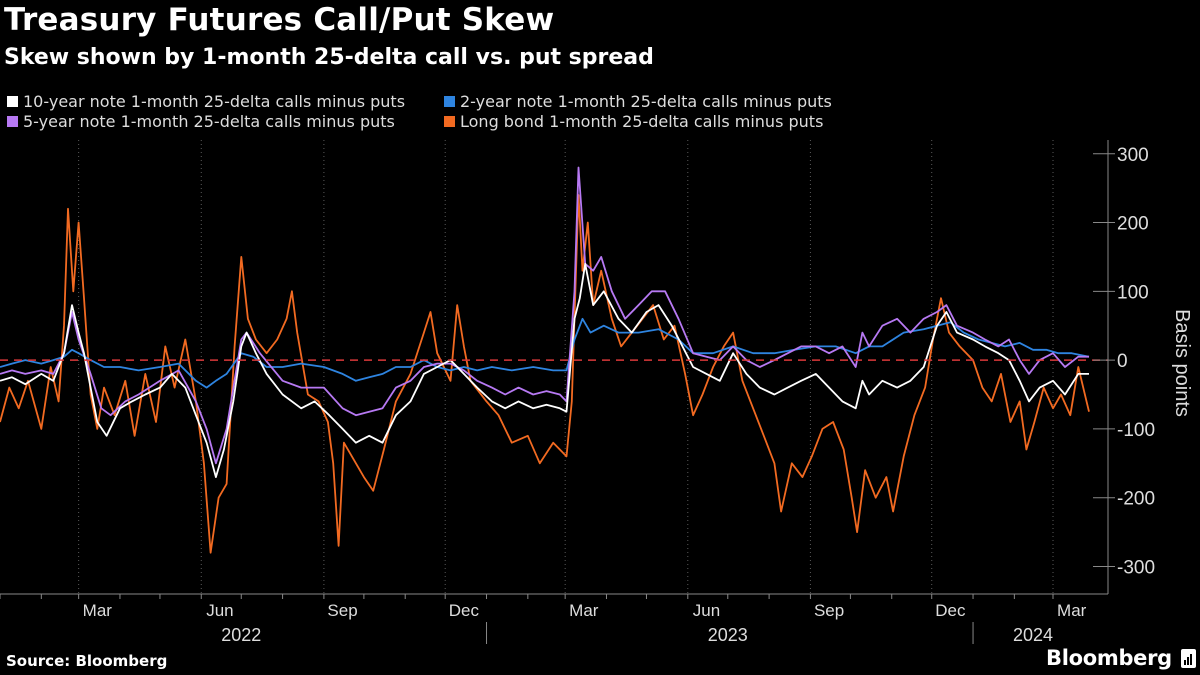 The image size is (1200, 675). What do you see at coordinates (279, 20) in the screenshot?
I see `chart-title: Treasury Futures Call/Put Skew` at bounding box center [279, 20].